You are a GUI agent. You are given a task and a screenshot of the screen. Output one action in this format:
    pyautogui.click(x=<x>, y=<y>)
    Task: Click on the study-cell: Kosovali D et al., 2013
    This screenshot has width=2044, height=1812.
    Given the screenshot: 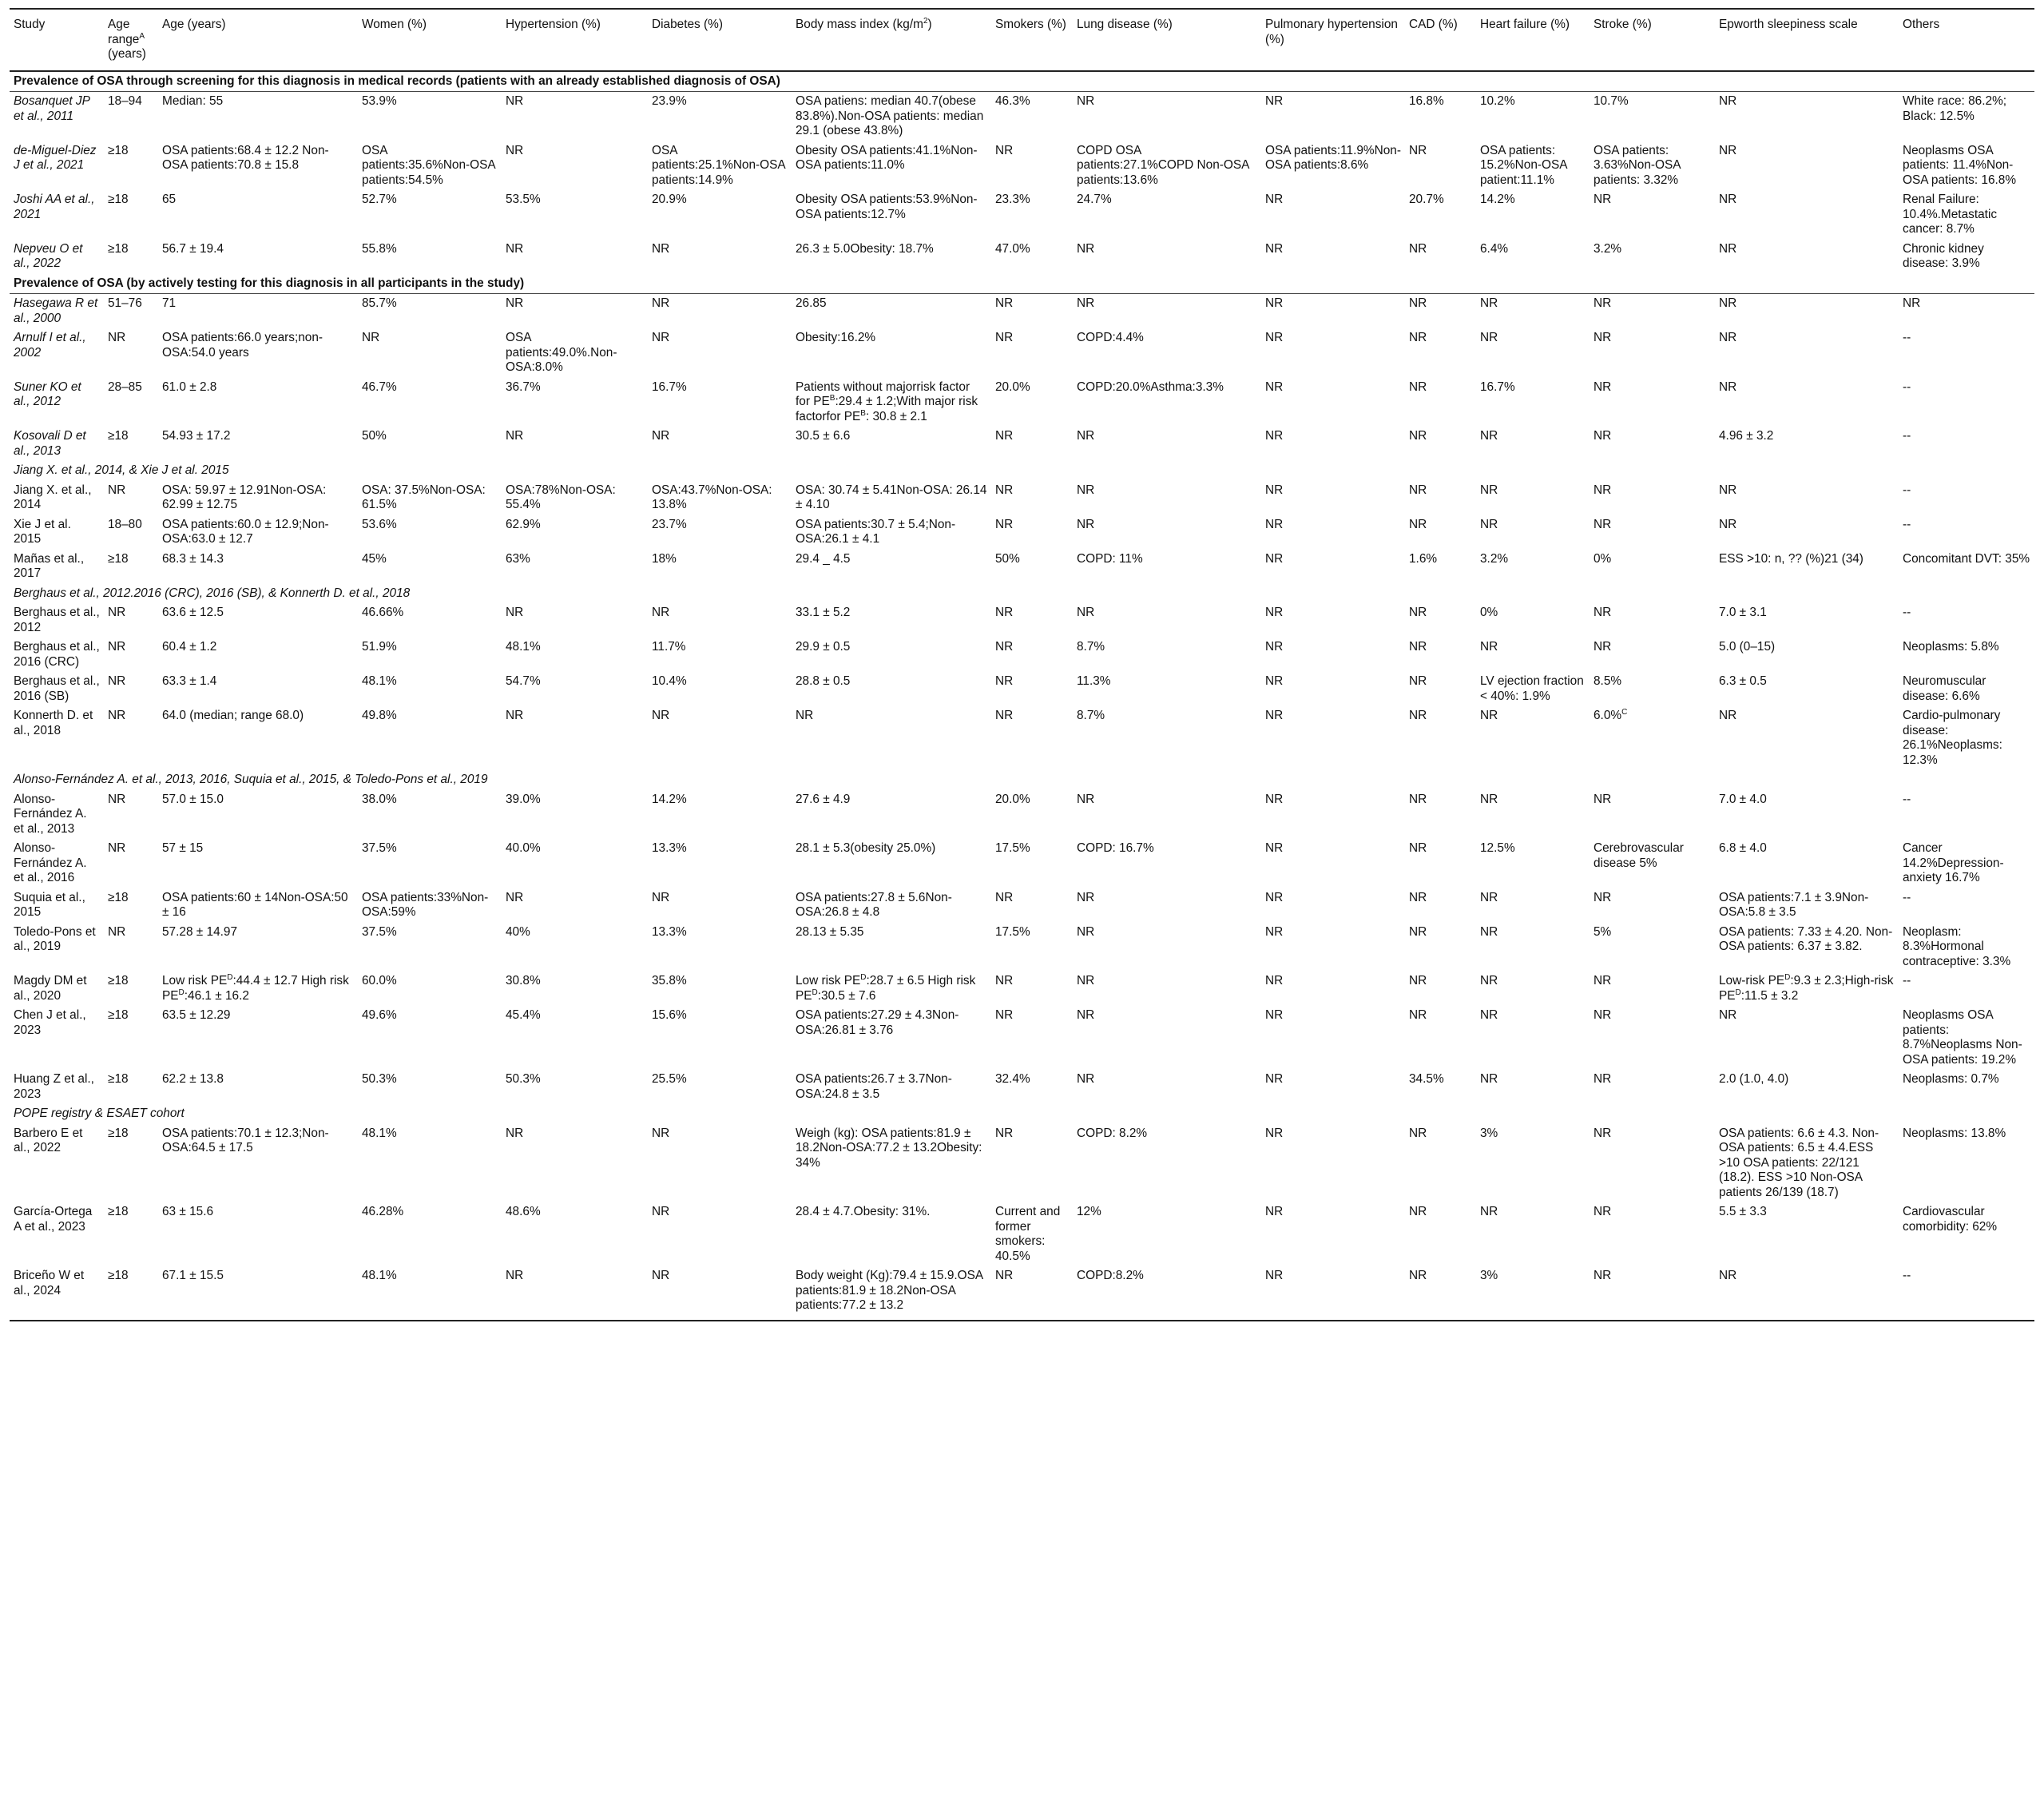 What is the action you would take?
    pyautogui.click(x=50, y=443)
    